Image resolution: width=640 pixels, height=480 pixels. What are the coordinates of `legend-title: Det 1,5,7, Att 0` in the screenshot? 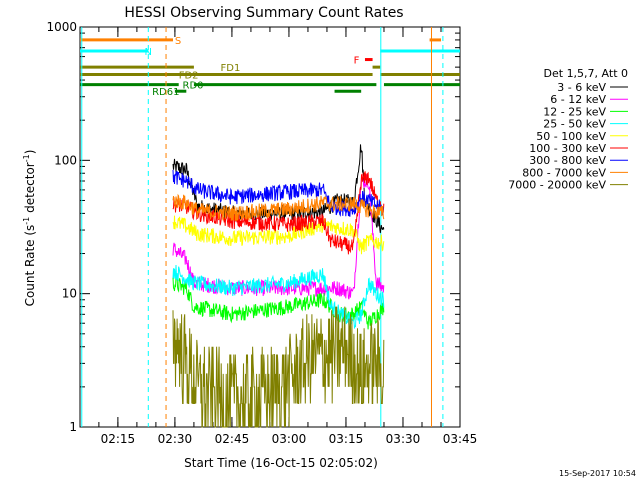 It's located at (586, 73).